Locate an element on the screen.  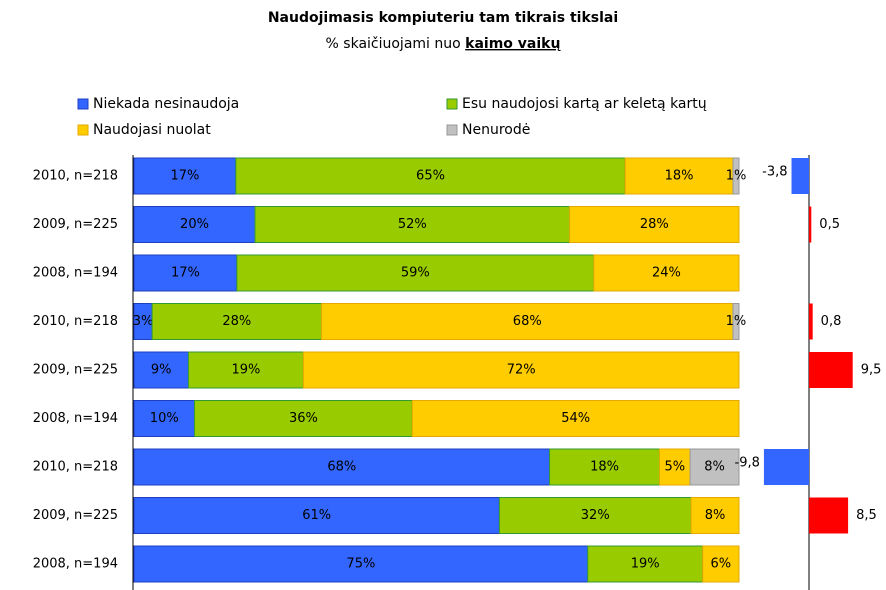
data-label: 9% is located at coordinates (161, 370).